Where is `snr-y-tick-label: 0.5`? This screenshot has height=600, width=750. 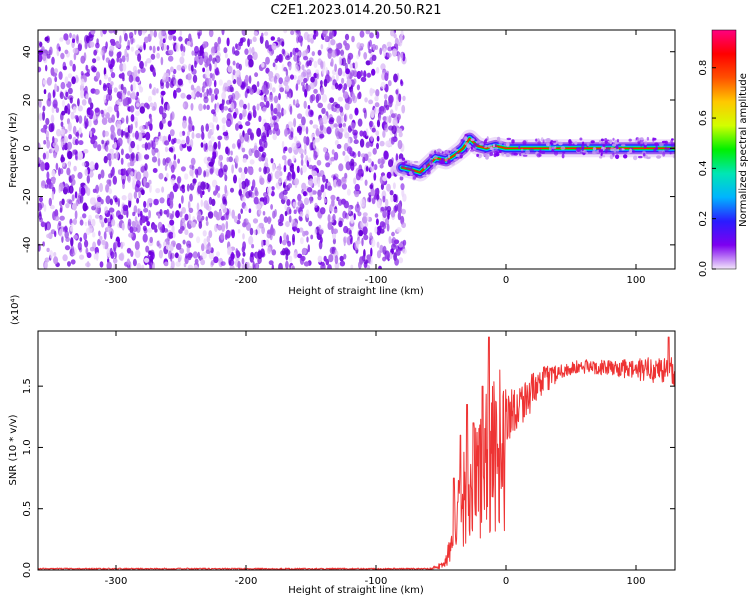
snr-y-tick-label: 0.5 is located at coordinates (27, 509).